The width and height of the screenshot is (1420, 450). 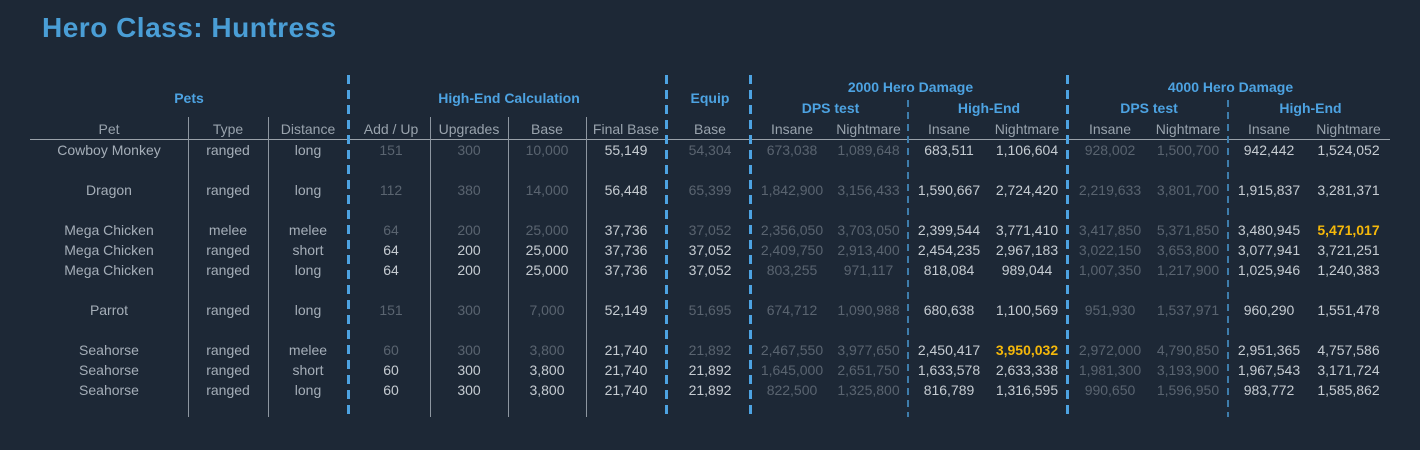 I want to click on column-header-he4000-nightmare: Nightmare, so click(x=1348, y=129).